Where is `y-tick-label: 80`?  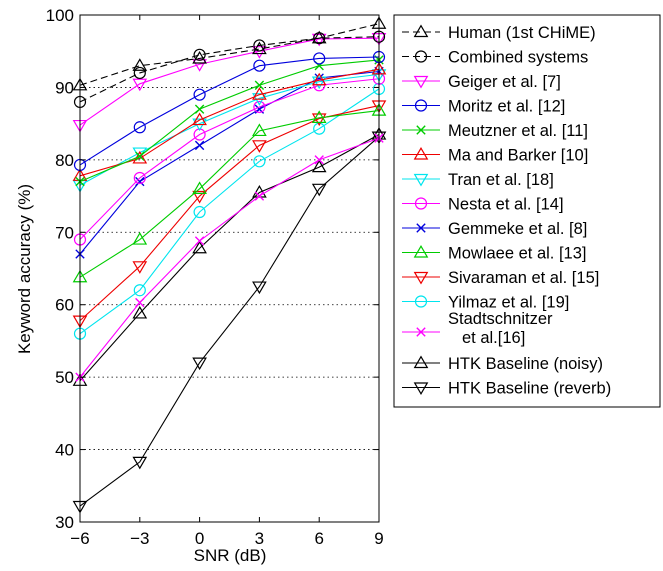
y-tick-label: 80 is located at coordinates (64, 160).